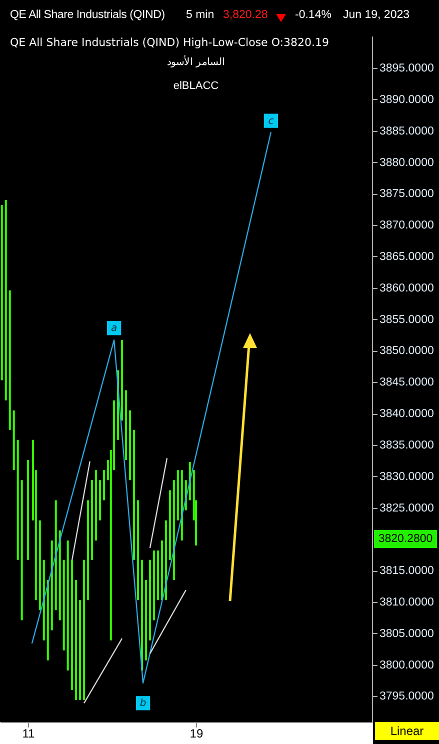  I want to click on annotation: a, so click(114, 328).